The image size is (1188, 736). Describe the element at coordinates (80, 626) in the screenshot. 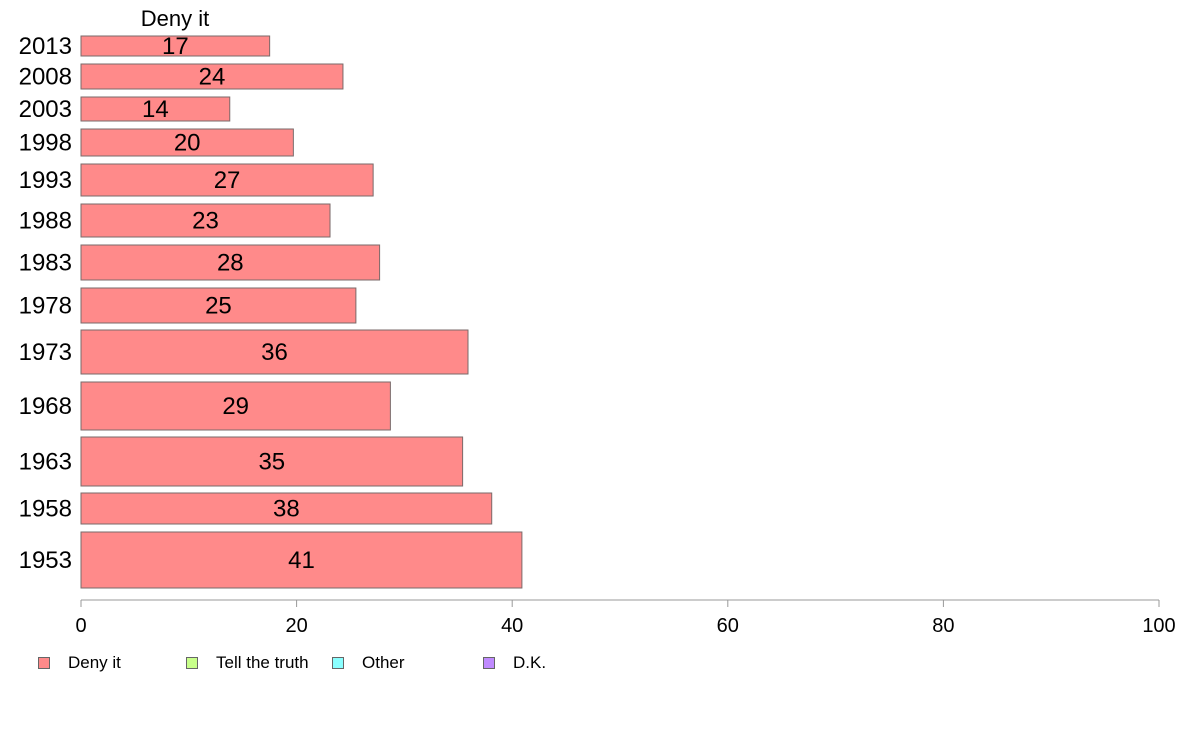

I see `x-tick-label-0: 0` at that location.